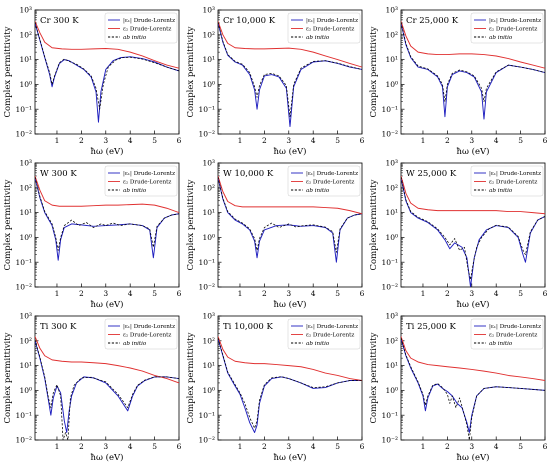 Image resolution: width=550 pixels, height=472 pixels. I want to click on y-tick-label: 10⁻², so click(389, 440).